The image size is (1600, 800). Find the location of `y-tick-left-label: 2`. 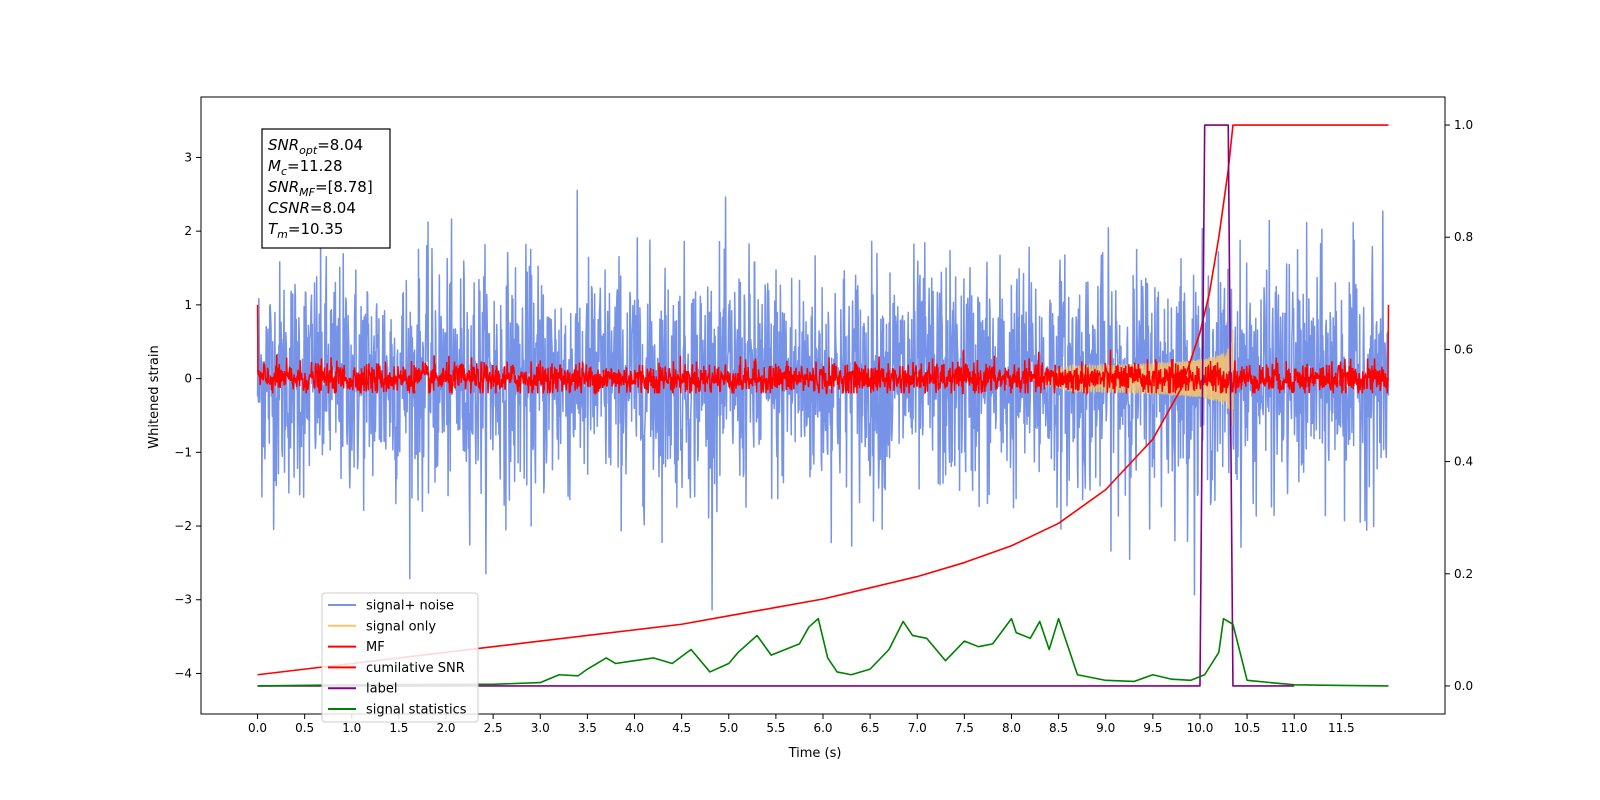

y-tick-left-label: 2 is located at coordinates (188, 231).